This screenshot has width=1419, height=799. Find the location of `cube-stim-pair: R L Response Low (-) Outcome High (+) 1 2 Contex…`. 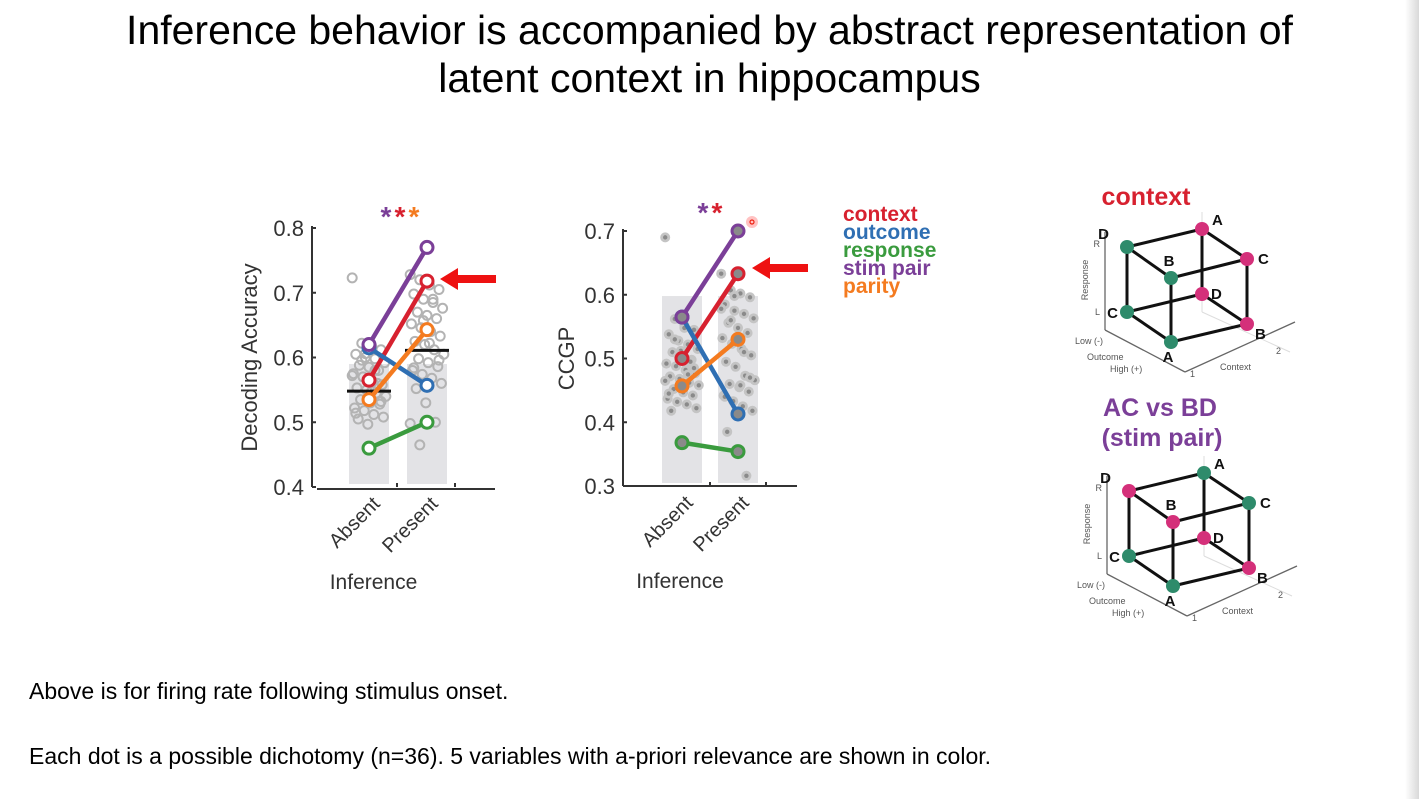

cube-stim-pair: R L Response Low (-) Outcome High (+) 1 2 Contex… is located at coordinates (1187, 539).